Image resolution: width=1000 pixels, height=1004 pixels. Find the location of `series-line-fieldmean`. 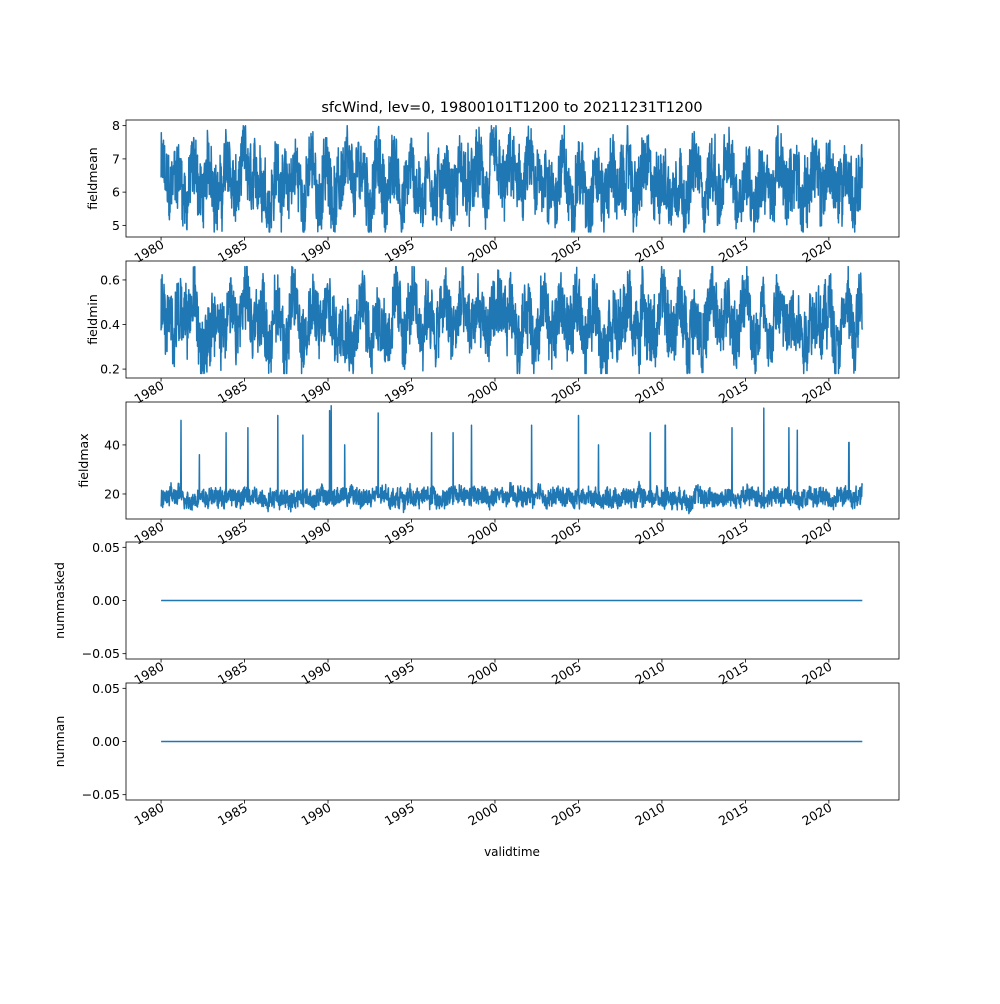

series-line-fieldmean is located at coordinates (512, 178).